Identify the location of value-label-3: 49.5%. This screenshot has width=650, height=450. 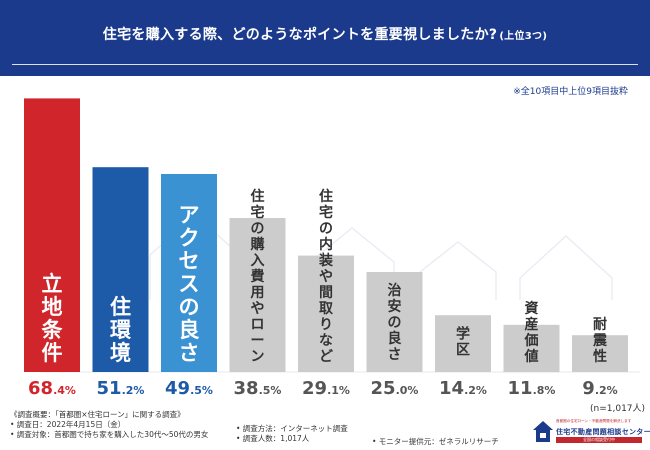
(189, 388).